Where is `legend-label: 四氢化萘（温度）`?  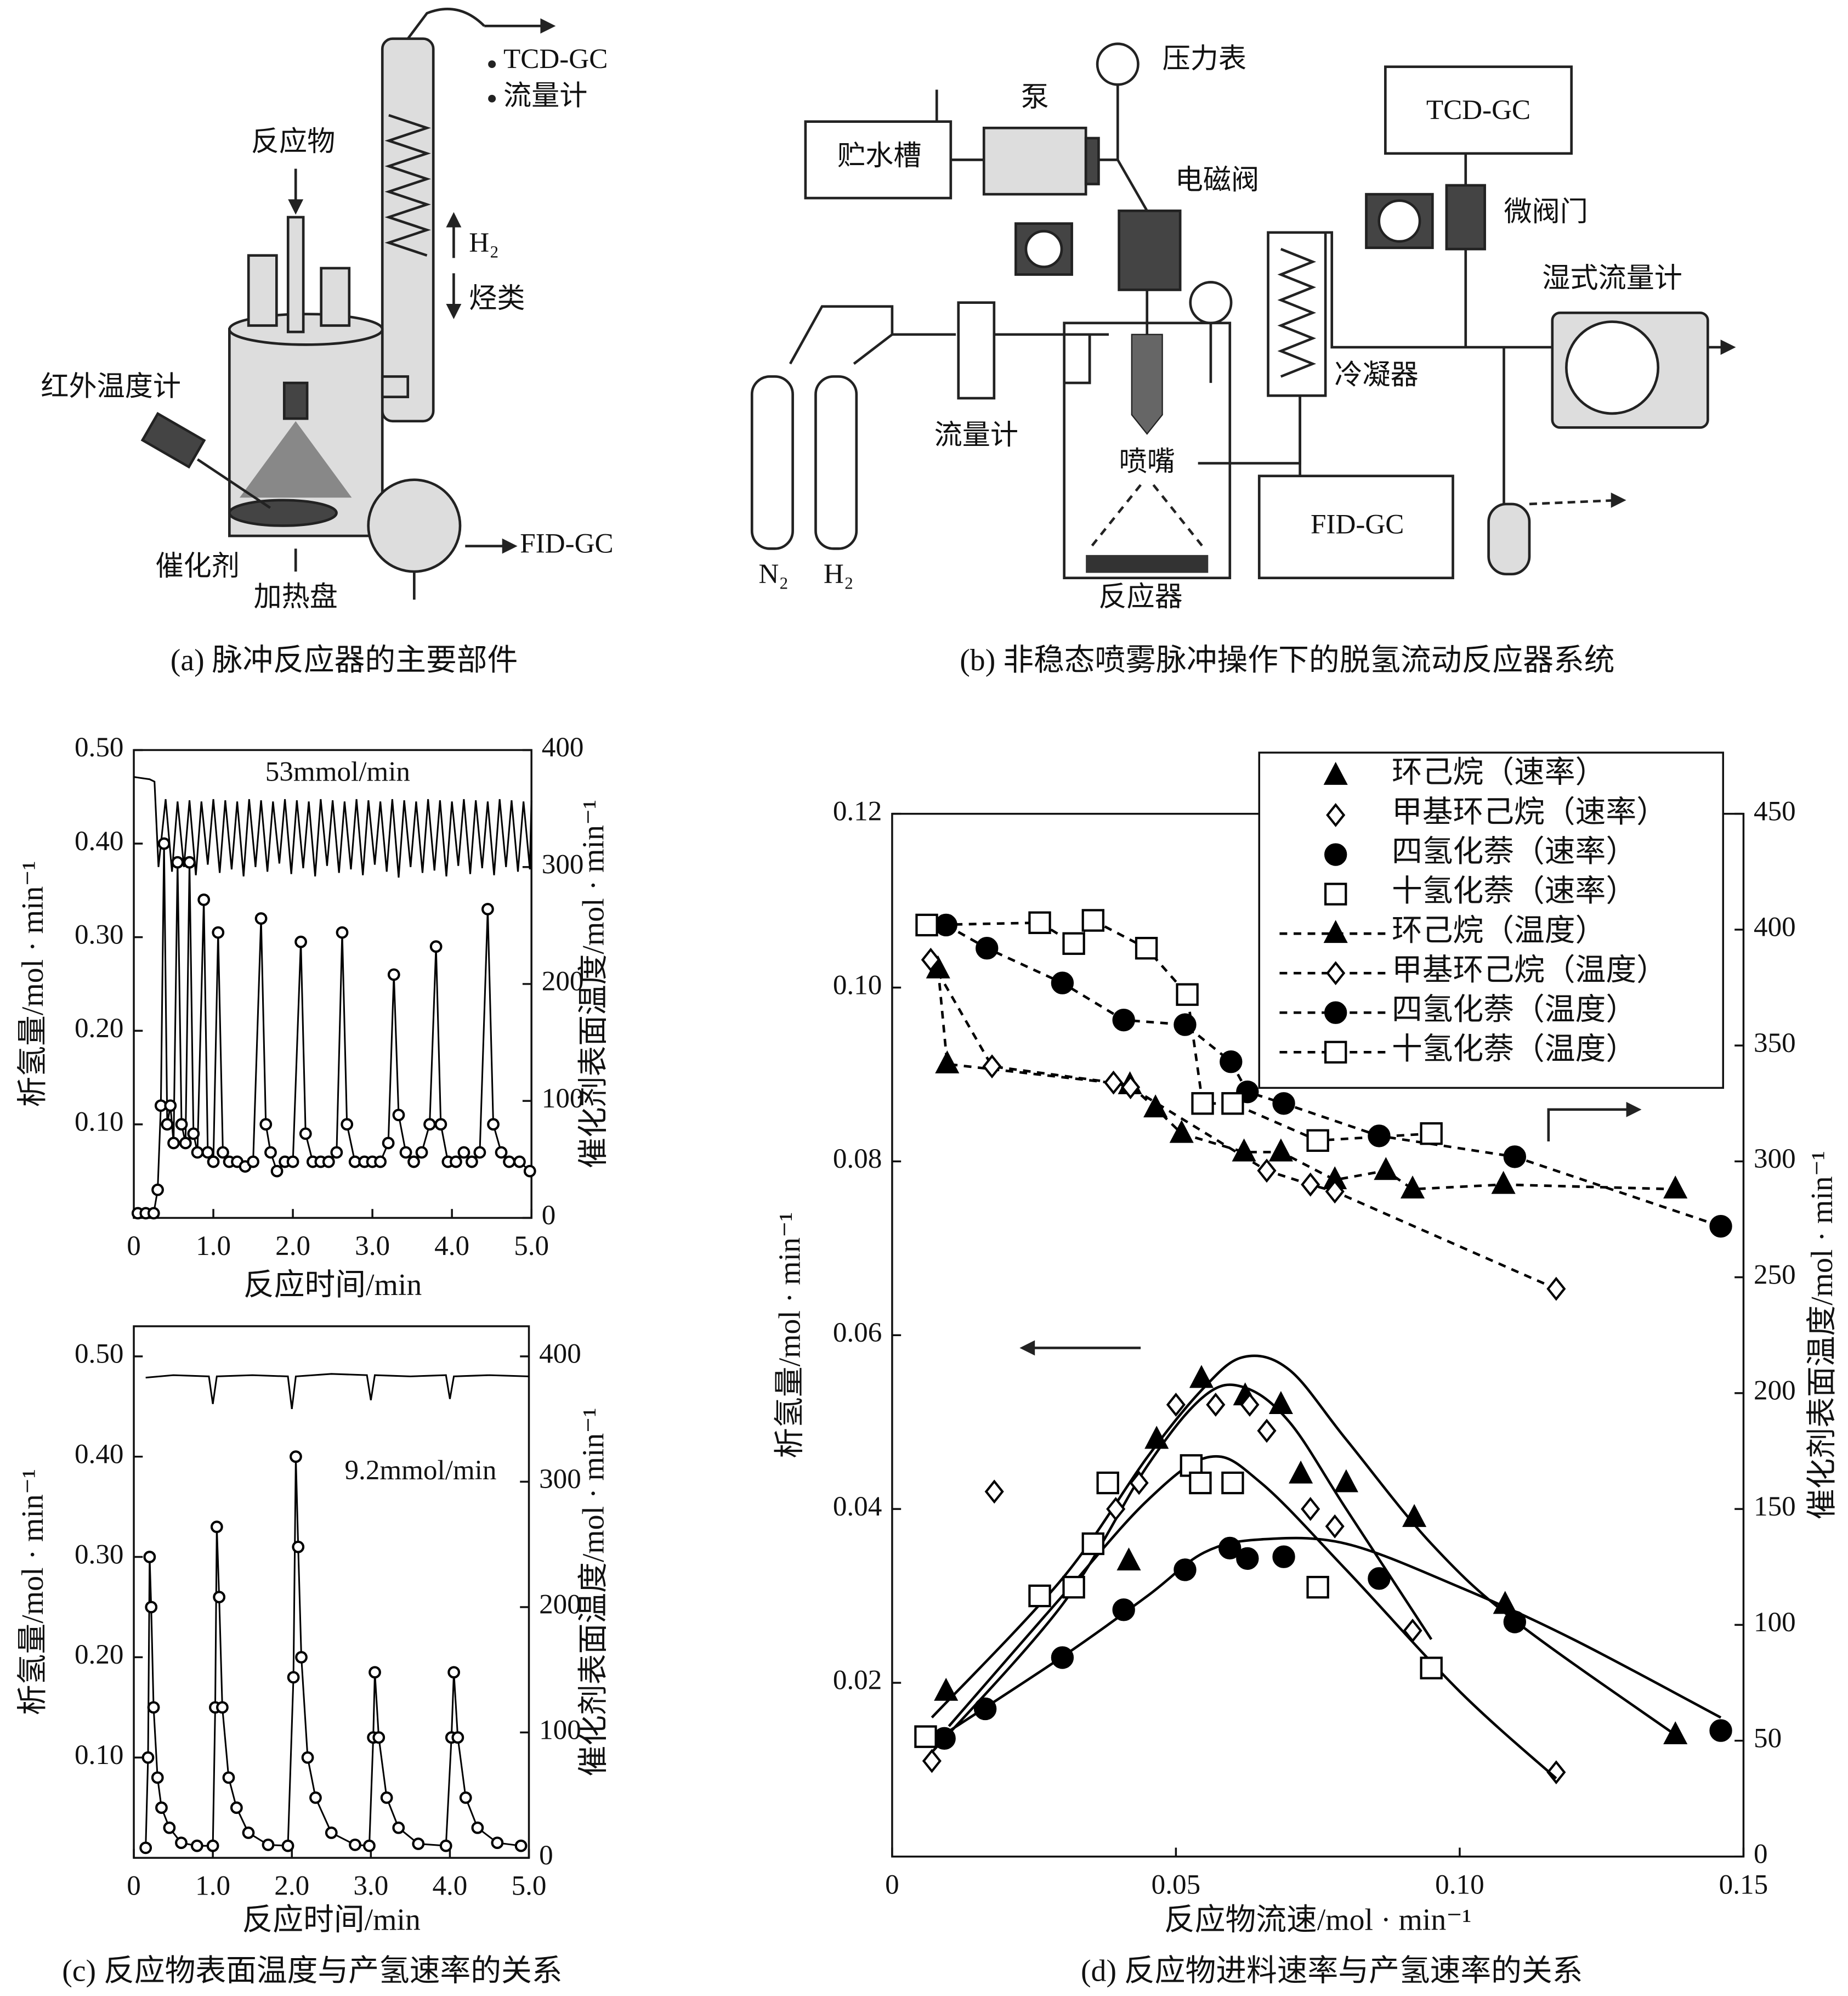
legend-label: 四氢化萘（温度） is located at coordinates (1514, 1010).